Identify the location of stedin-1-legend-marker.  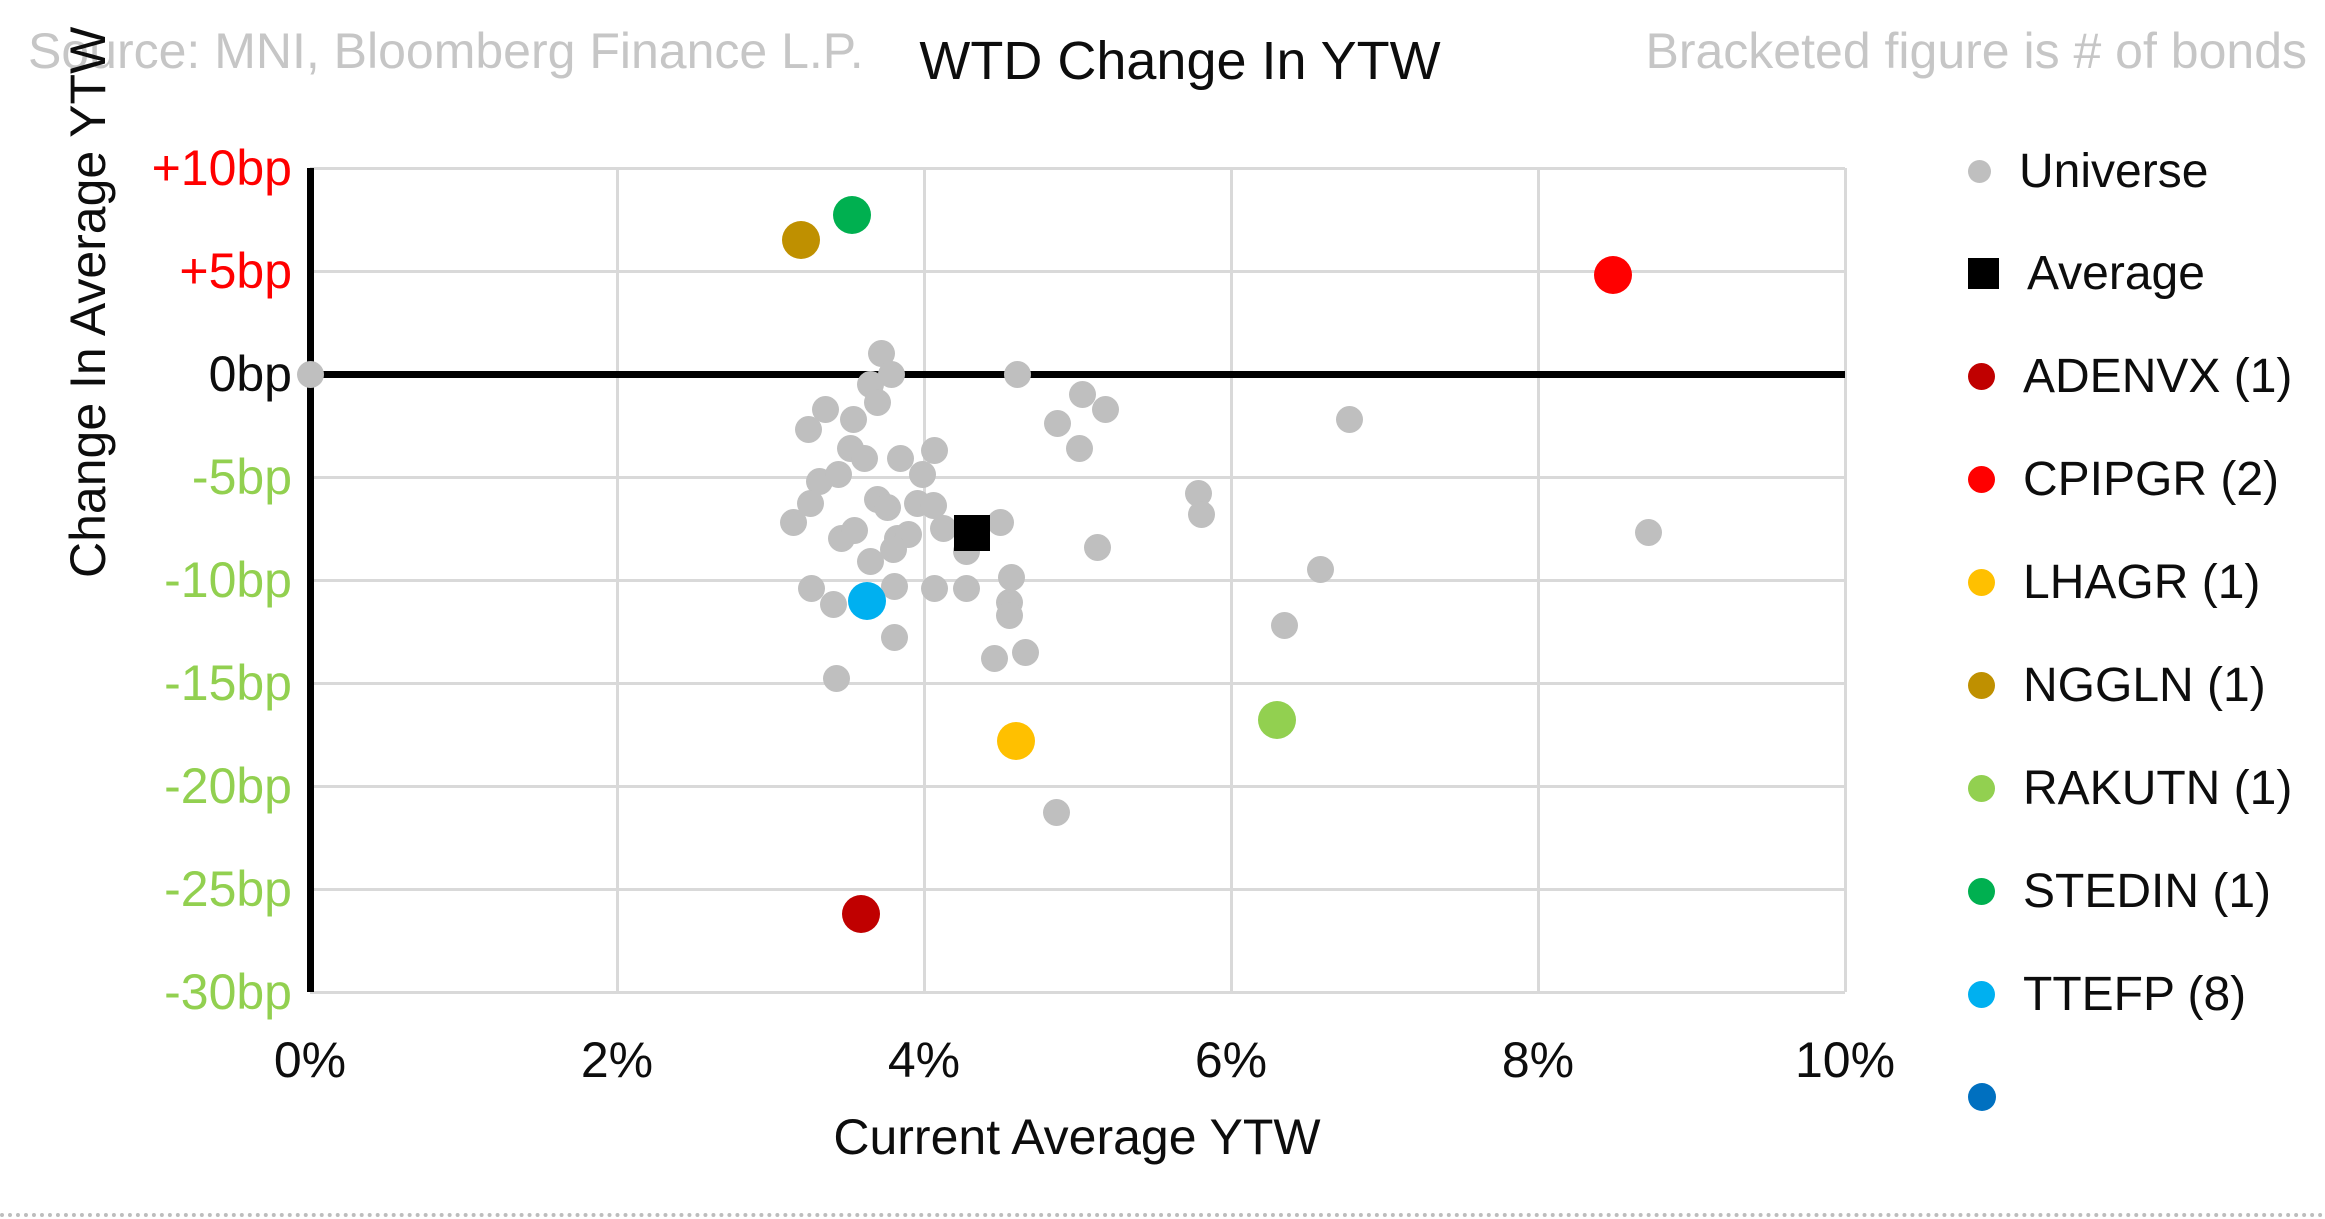
(1981, 891).